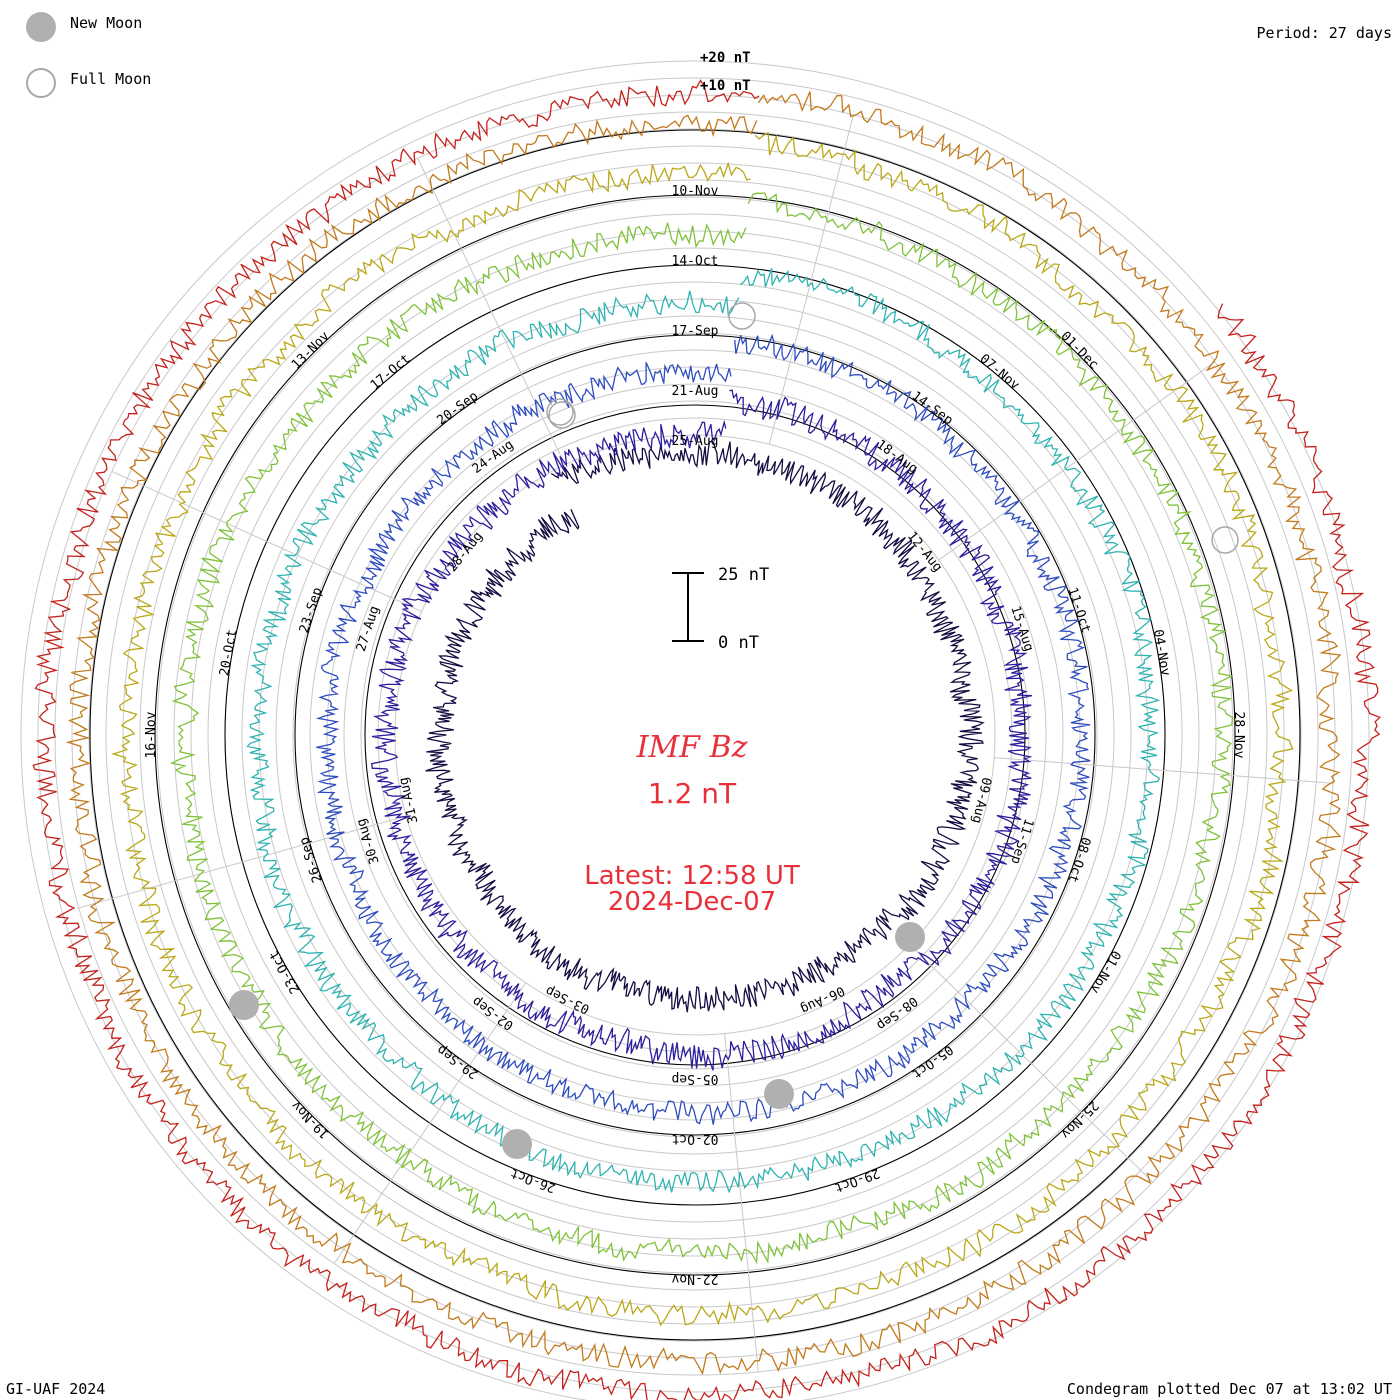 This screenshot has height=1400, width=1400. I want to click on date-label: 10-Nov, so click(695, 191).